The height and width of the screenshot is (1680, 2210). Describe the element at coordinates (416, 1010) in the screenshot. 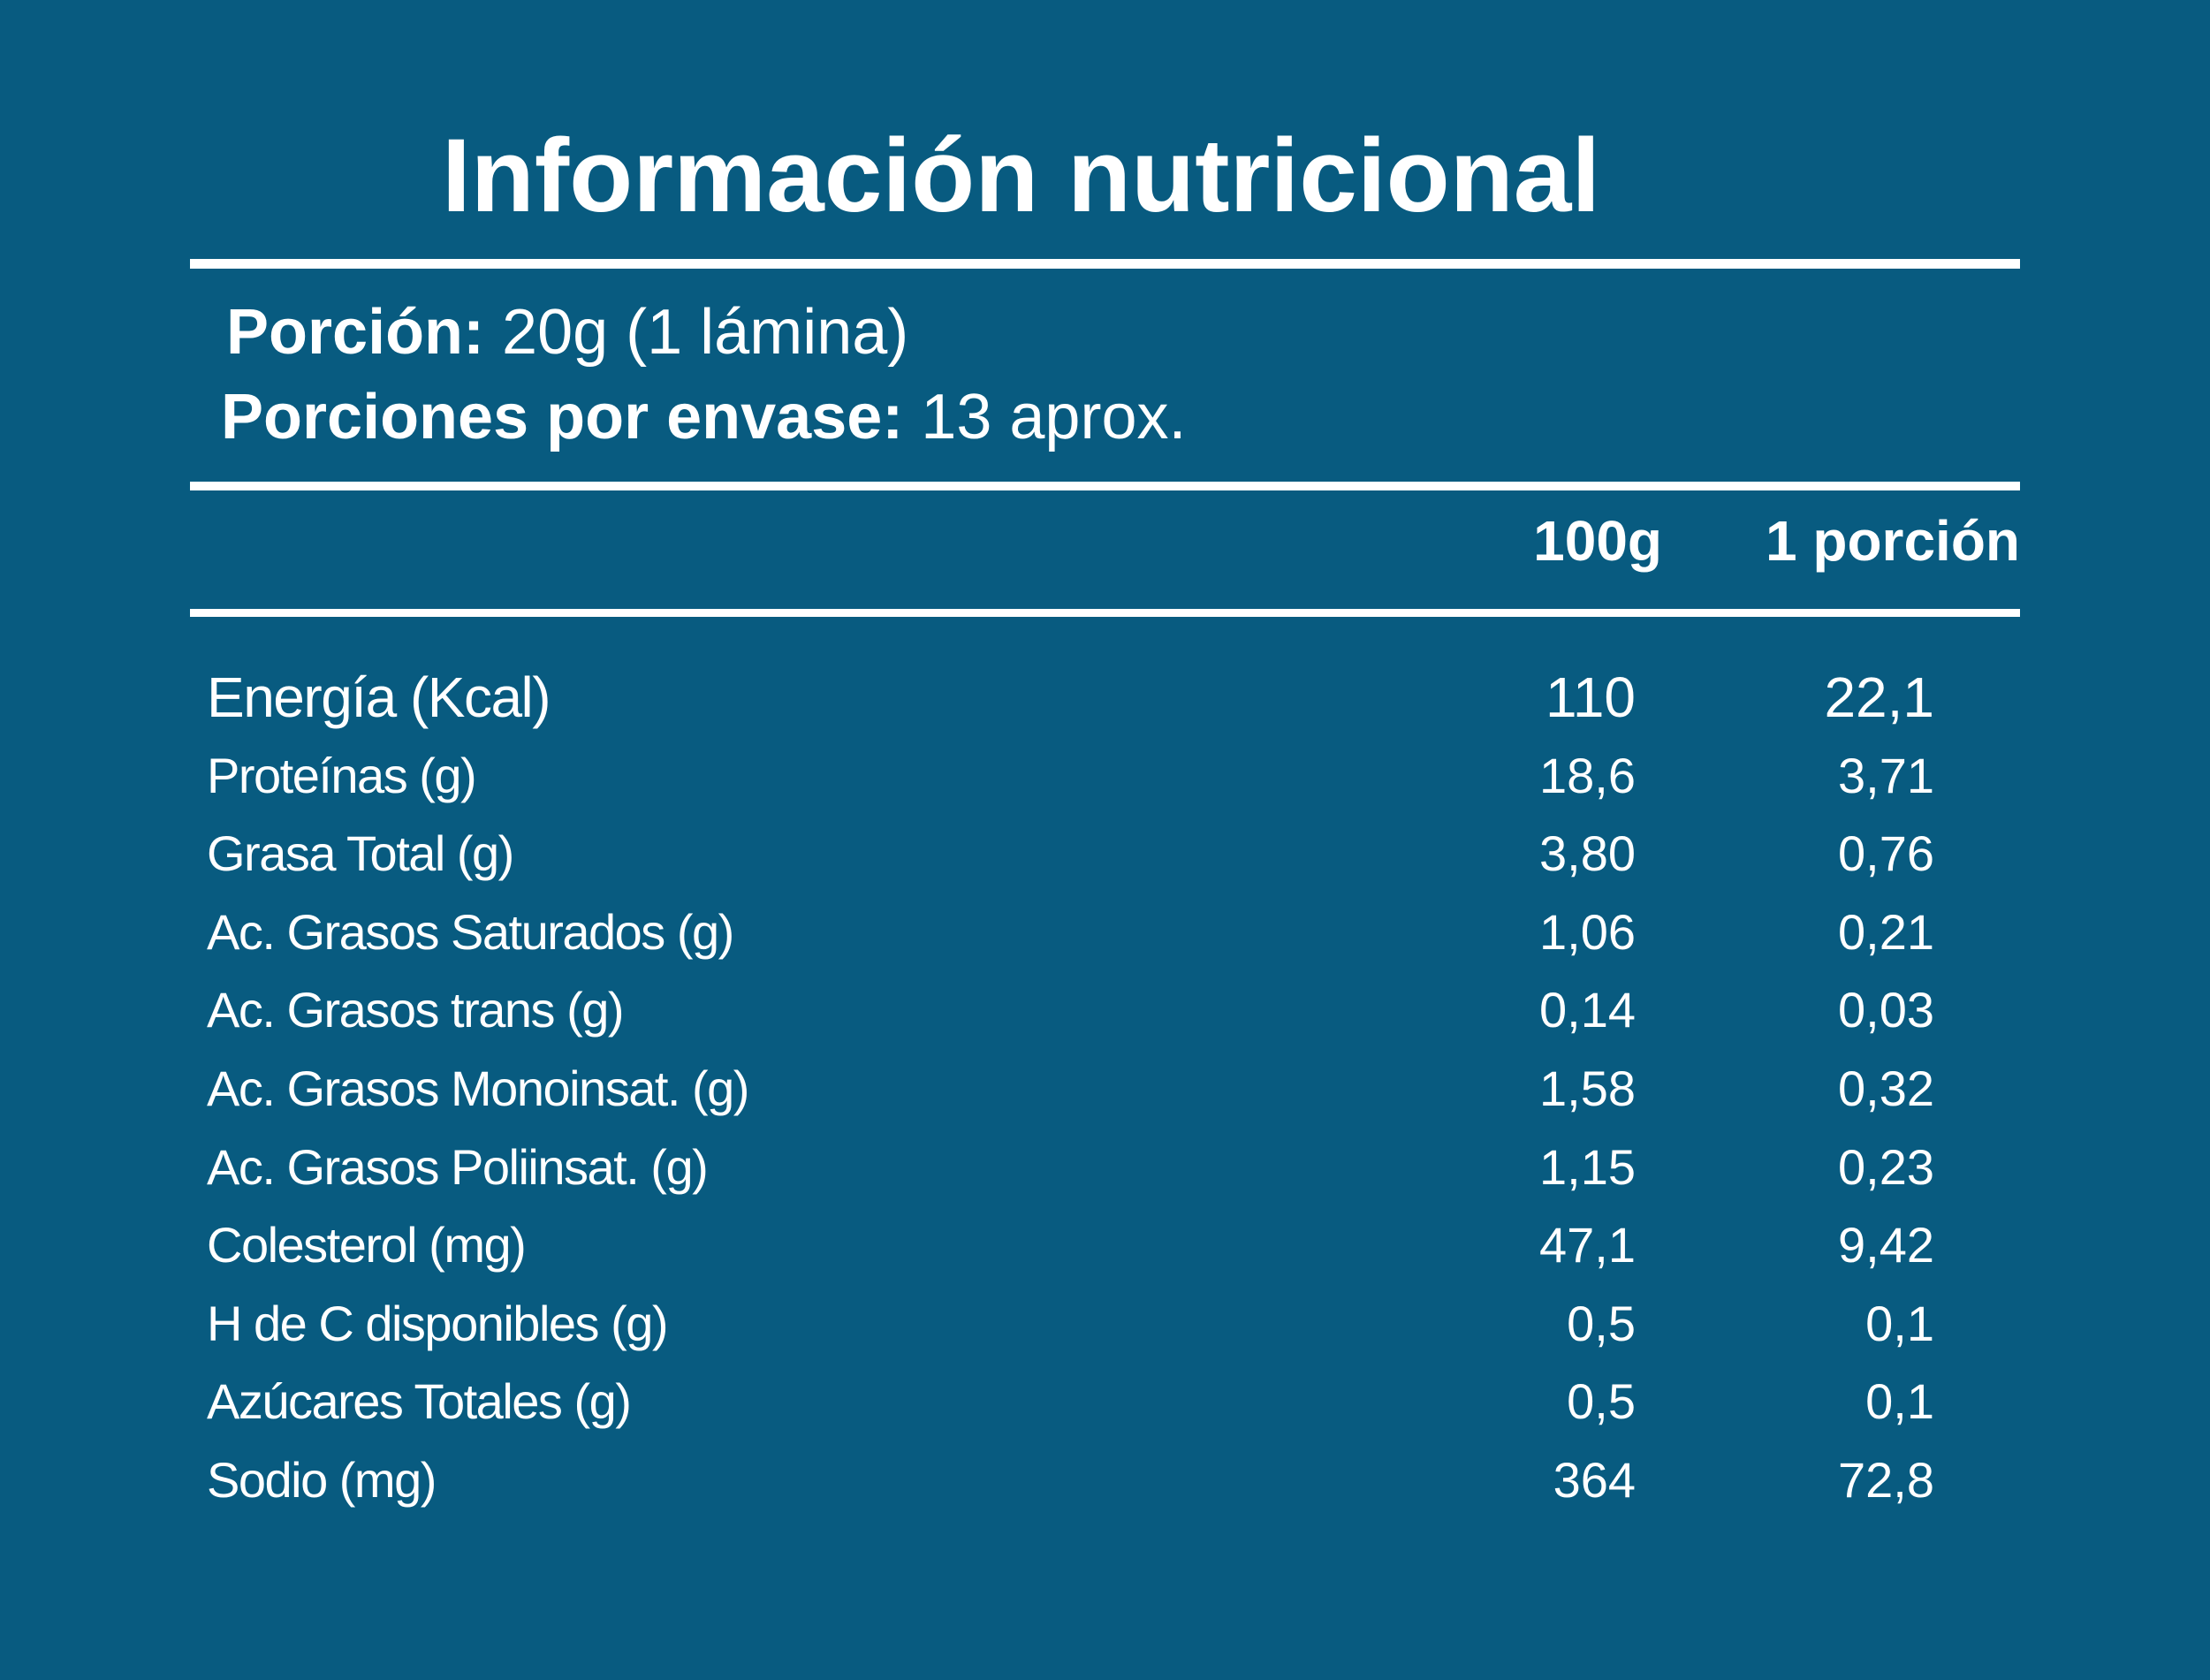

I see `nutrient-name: Ac. Grasos trans (g)` at that location.